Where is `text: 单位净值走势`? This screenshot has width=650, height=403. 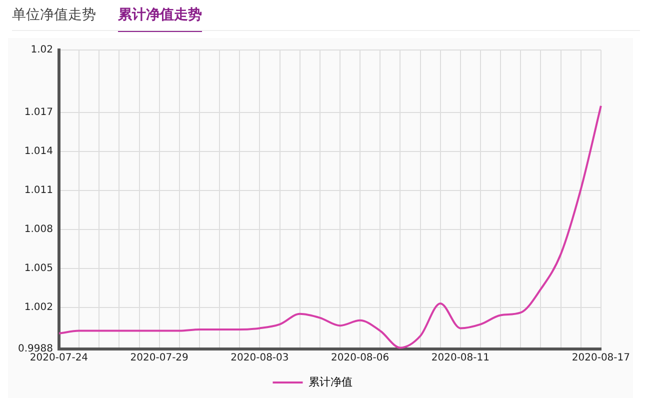
text: 单位净值走势 is located at coordinates (54, 15).